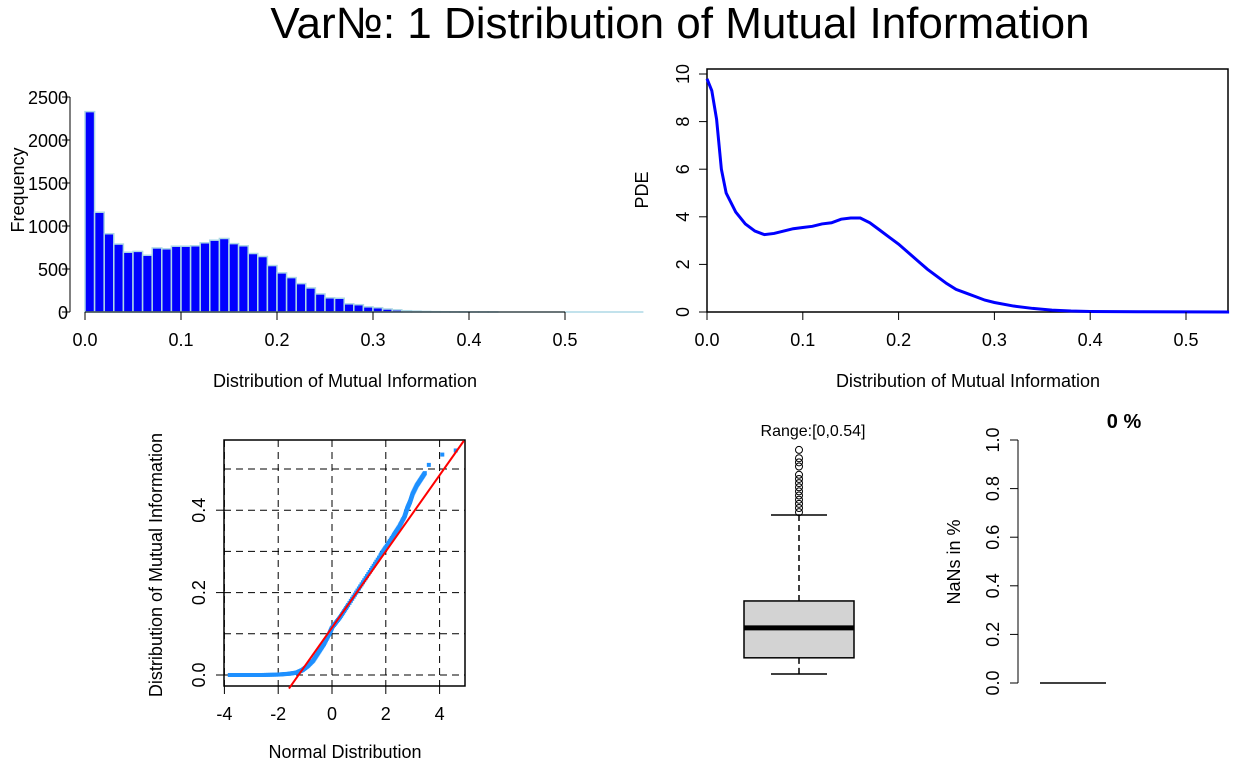  What do you see at coordinates (332, 714) in the screenshot?
I see `qq-x-tick-label: 0` at bounding box center [332, 714].